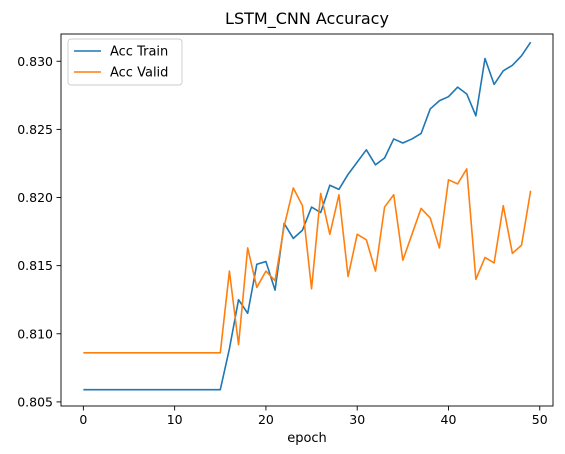 Image resolution: width=565 pixels, height=454 pixels. What do you see at coordinates (35, 401) in the screenshot?
I see `y-tick-label: 0.805` at bounding box center [35, 401].